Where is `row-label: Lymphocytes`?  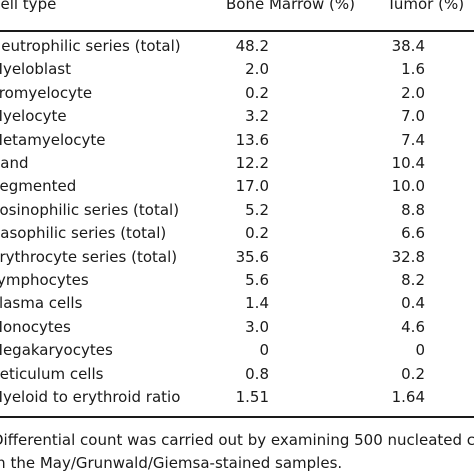
row-label: Lymphocytes is located at coordinates (44, 280).